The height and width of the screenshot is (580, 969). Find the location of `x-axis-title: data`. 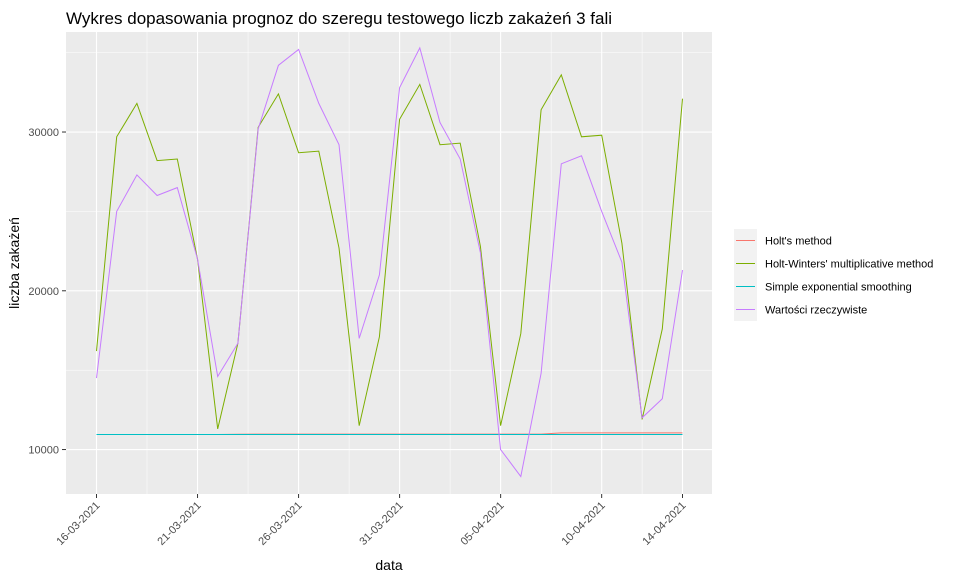

x-axis-title: data is located at coordinates (388, 565).